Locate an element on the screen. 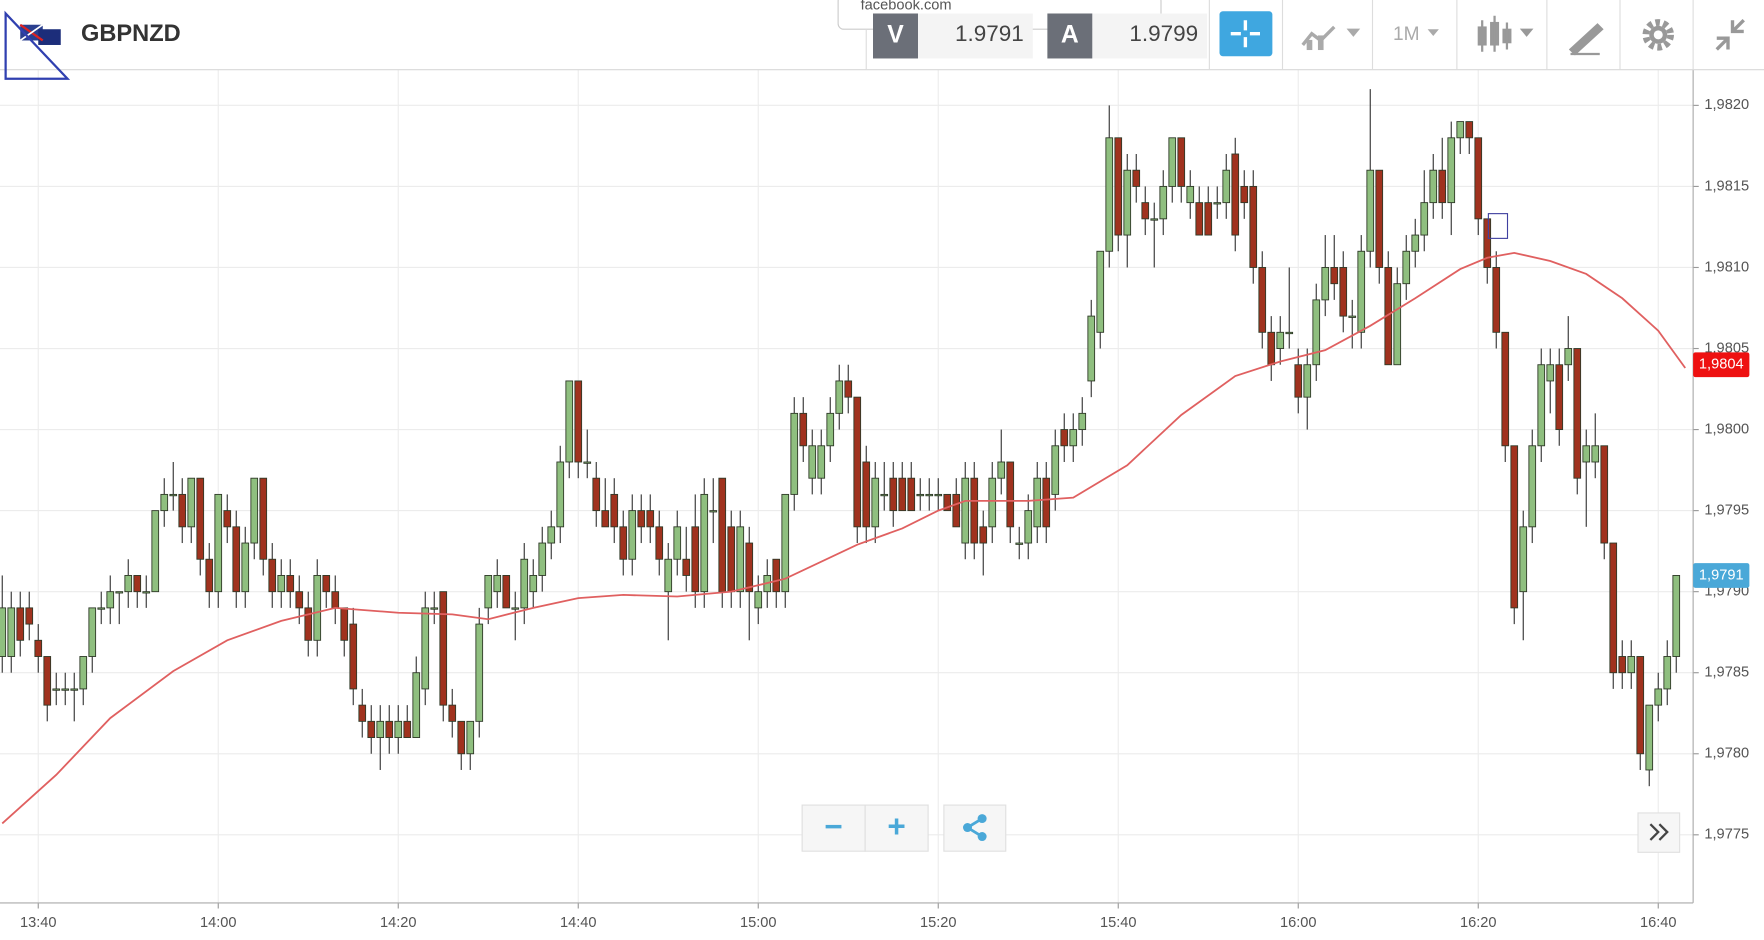 This screenshot has height=940, width=1764. zoom-in-button is located at coordinates (896, 828).